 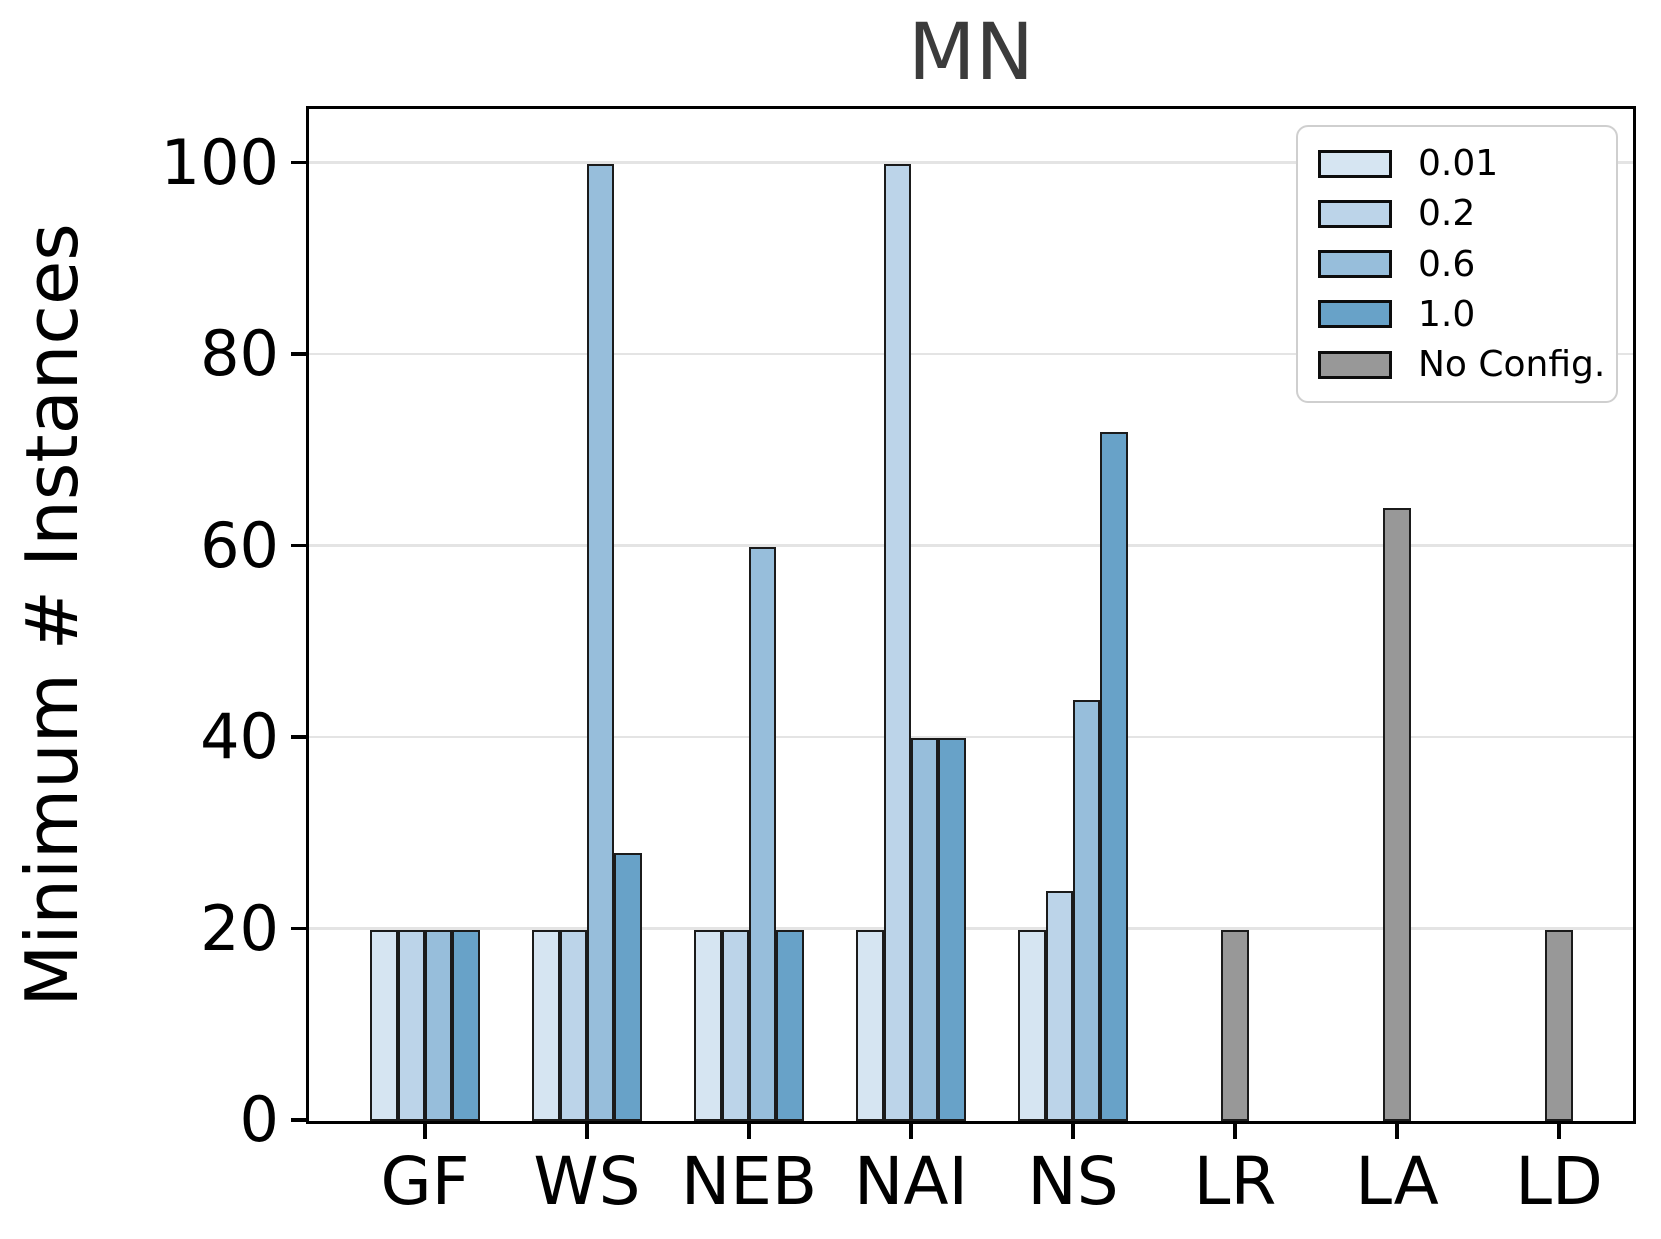 What do you see at coordinates (749, 1131) in the screenshot?
I see `x-tick-mark-NEB` at bounding box center [749, 1131].